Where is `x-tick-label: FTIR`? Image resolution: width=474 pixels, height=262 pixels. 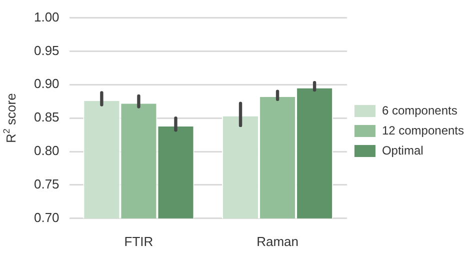
x-tick-label: FTIR is located at coordinates (139, 241).